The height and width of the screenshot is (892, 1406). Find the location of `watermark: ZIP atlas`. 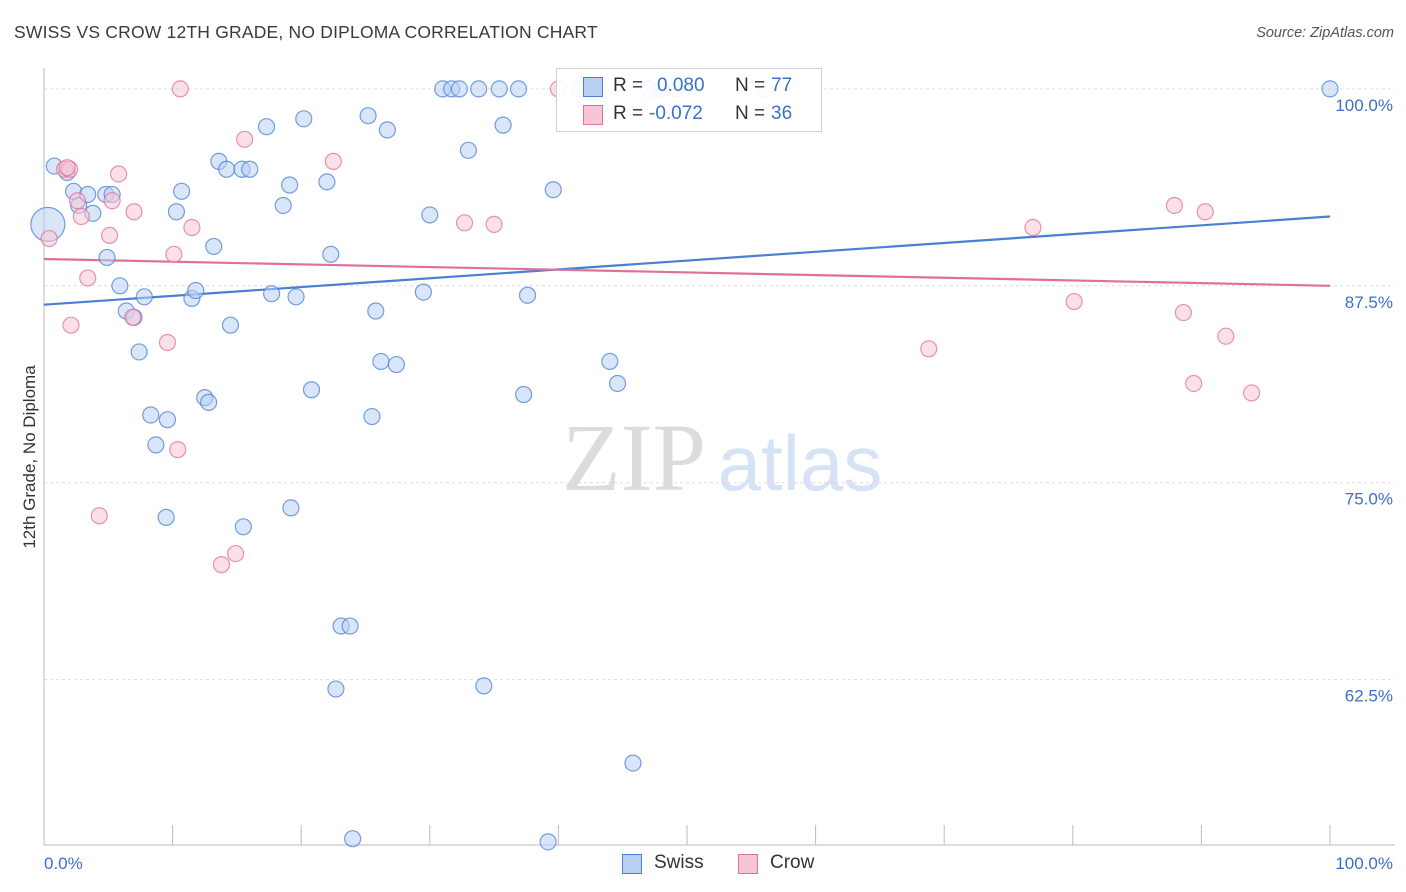

watermark: ZIP atlas is located at coordinates (722, 457).